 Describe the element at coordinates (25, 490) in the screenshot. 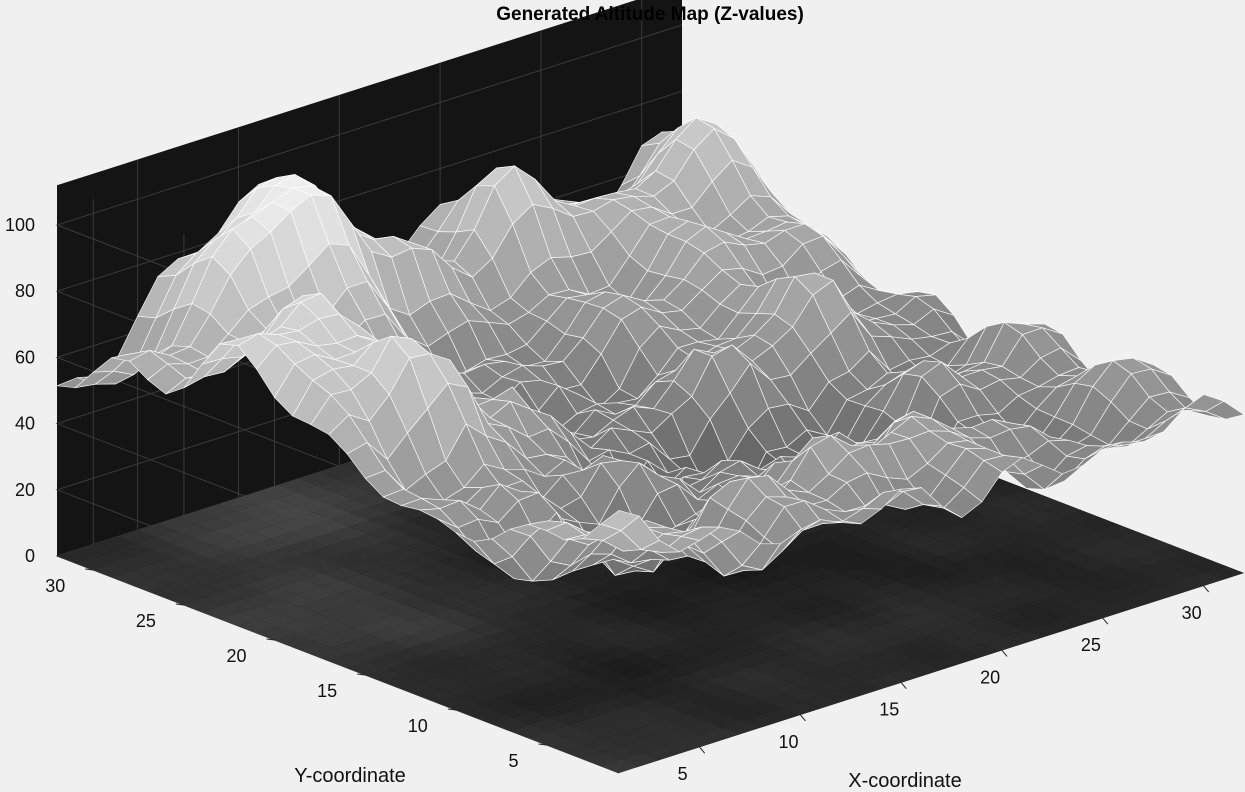

I see `z-tick-label: 20` at that location.